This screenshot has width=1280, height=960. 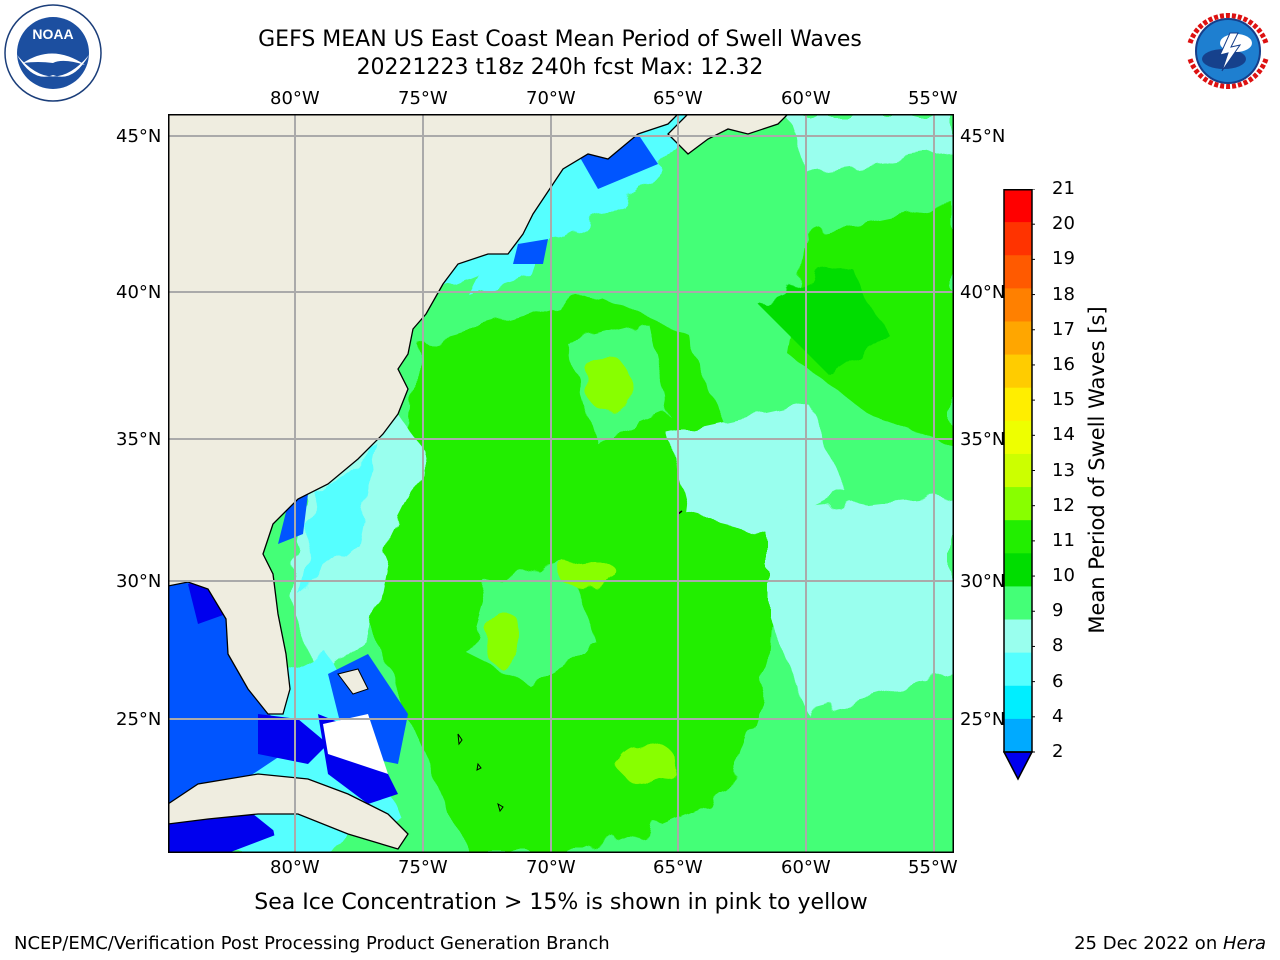 I want to click on lat-label-right: 45°N, so click(x=983, y=136).